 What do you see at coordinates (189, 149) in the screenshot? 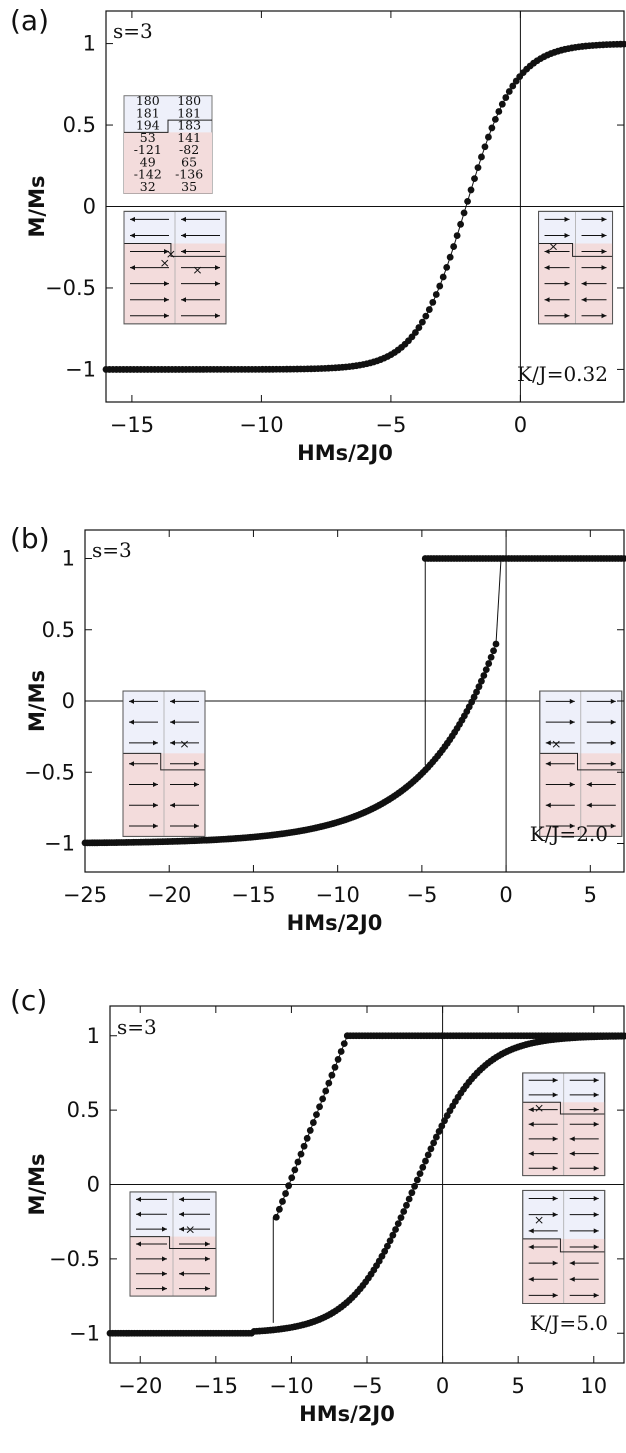
I see `table-cell: -82` at bounding box center [189, 149].